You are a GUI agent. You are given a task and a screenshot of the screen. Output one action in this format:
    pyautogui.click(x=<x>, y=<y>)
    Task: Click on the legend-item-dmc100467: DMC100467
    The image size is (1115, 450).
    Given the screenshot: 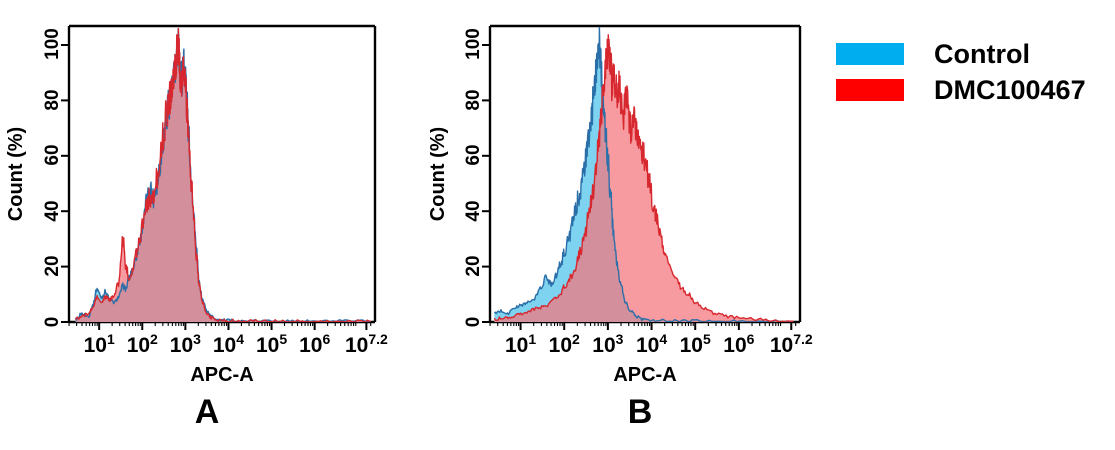 What is the action you would take?
    pyautogui.click(x=973, y=90)
    